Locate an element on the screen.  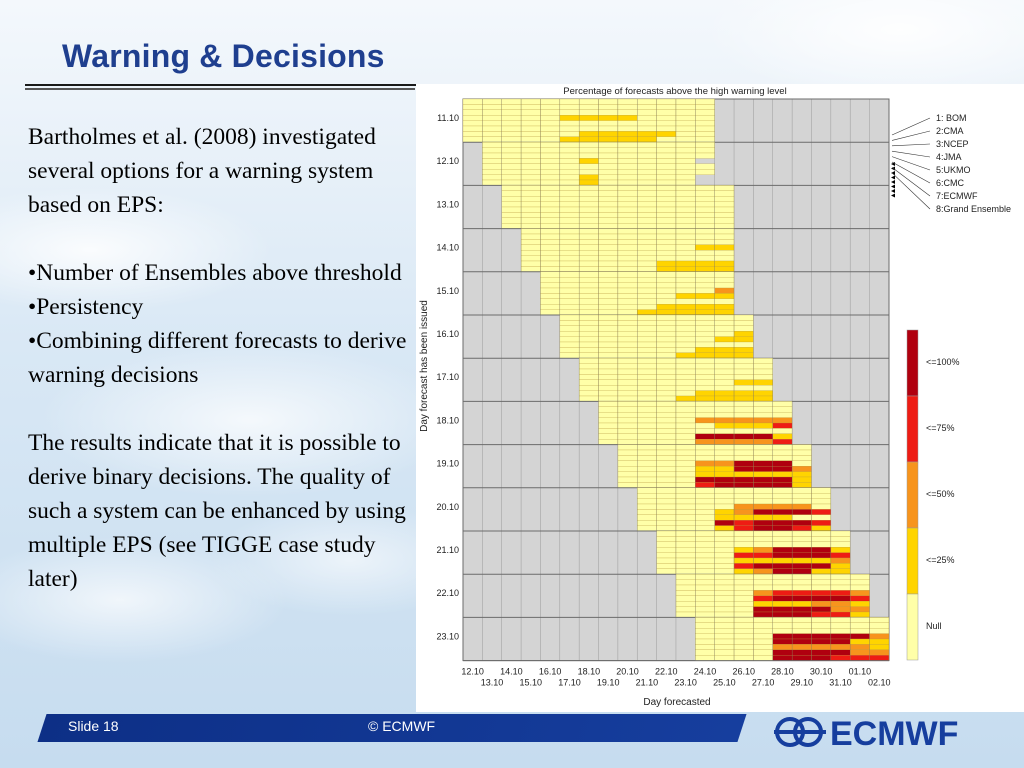
x-tick-label: 17.10 is located at coordinates (569, 683).